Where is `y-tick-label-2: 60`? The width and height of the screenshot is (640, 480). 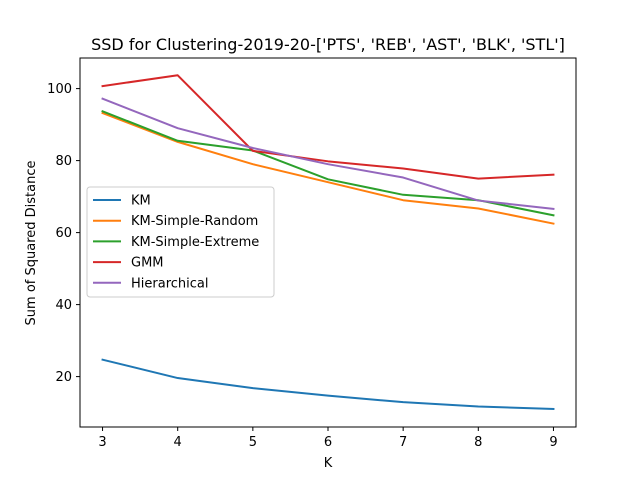 y-tick-label-2: 60 is located at coordinates (63, 233).